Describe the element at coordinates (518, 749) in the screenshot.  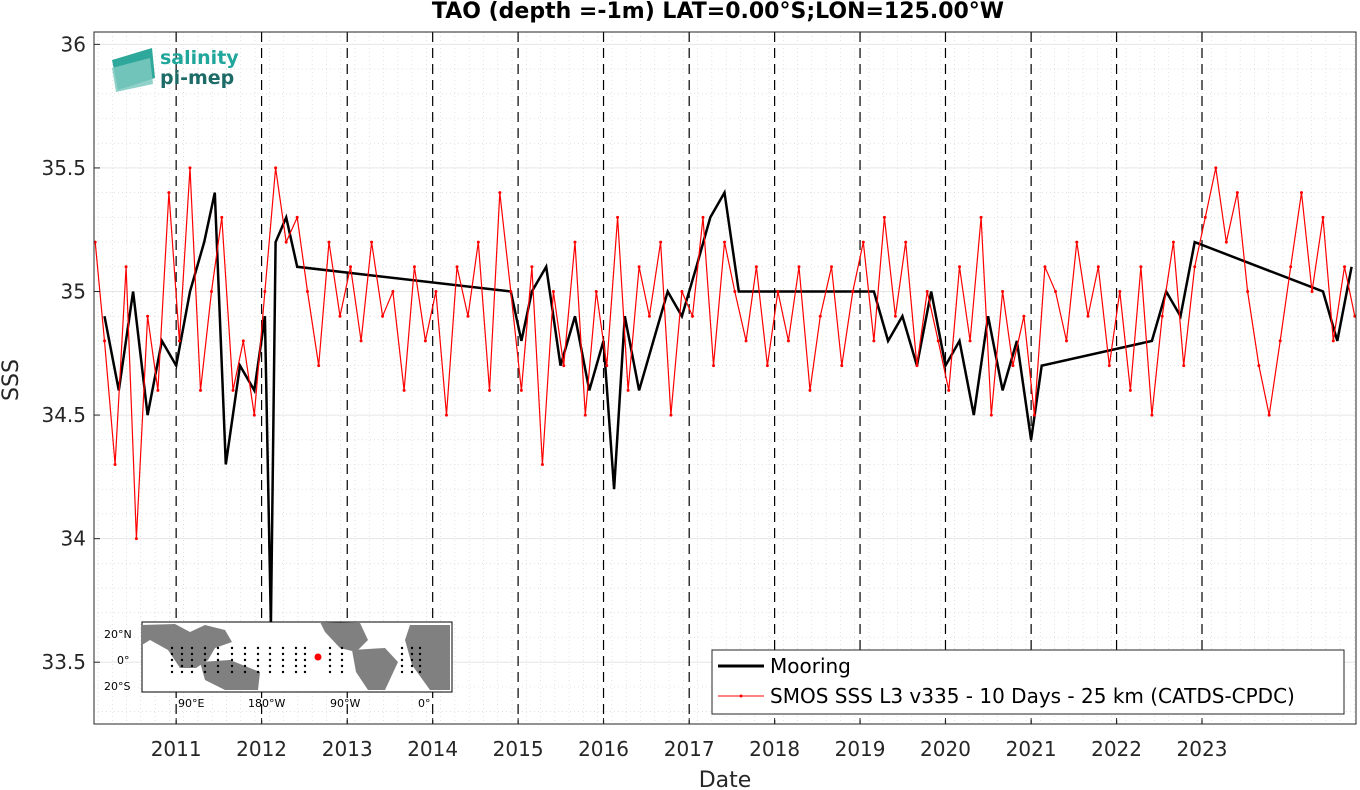
I see `x-tick-label: 2015` at that location.